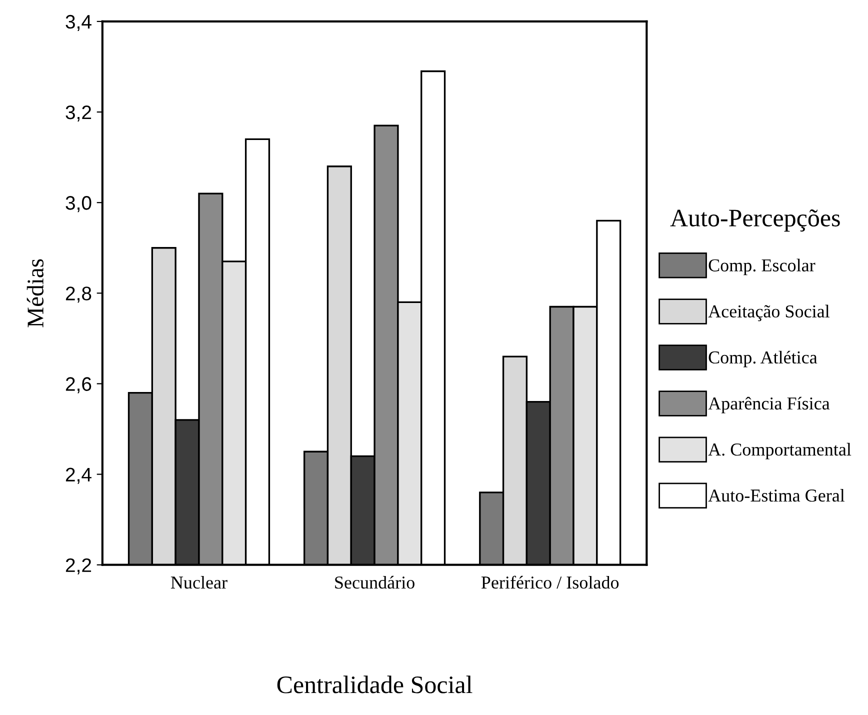 The height and width of the screenshot is (715, 868). Describe the element at coordinates (769, 405) in the screenshot. I see `legend-label: Aparência Física` at that location.